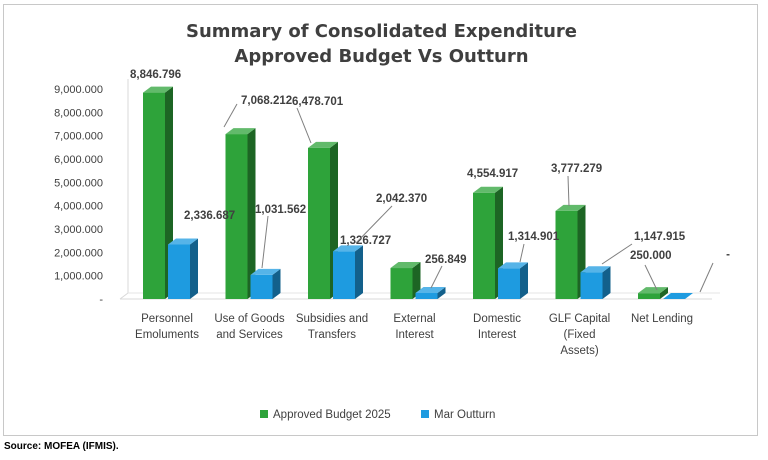  Describe the element at coordinates (576, 169) in the screenshot. I see `data-label: 3,777.279` at that location.